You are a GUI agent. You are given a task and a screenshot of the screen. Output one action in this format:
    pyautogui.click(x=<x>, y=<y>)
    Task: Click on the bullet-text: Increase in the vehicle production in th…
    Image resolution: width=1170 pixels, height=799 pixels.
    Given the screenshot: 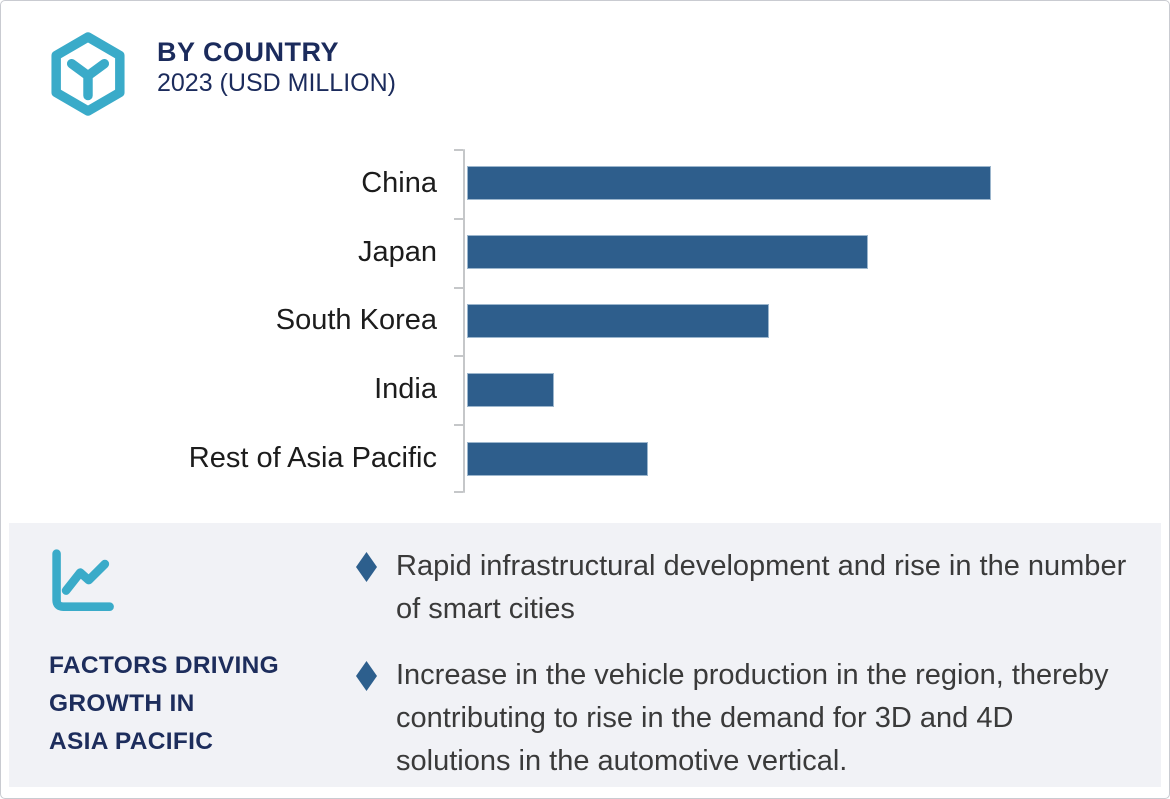 What is the action you would take?
    pyautogui.click(x=752, y=718)
    